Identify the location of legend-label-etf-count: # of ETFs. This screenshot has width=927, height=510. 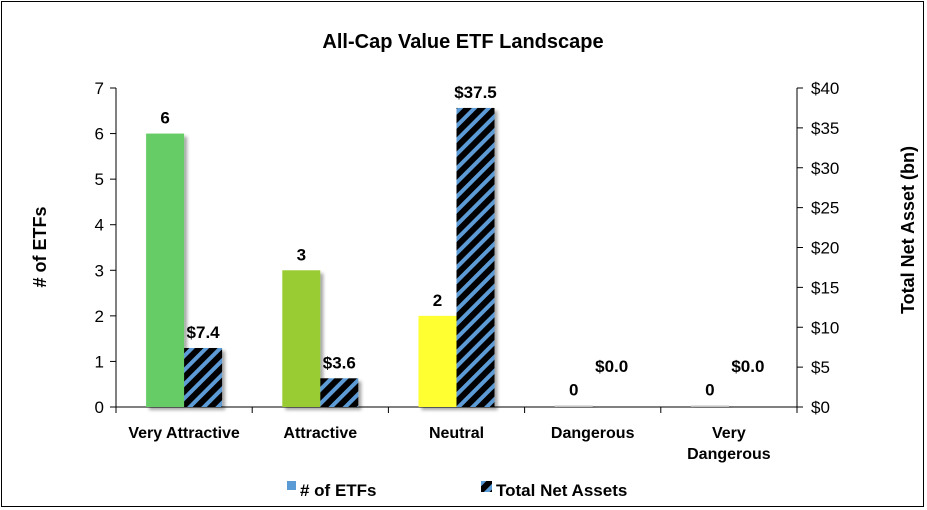
(338, 490).